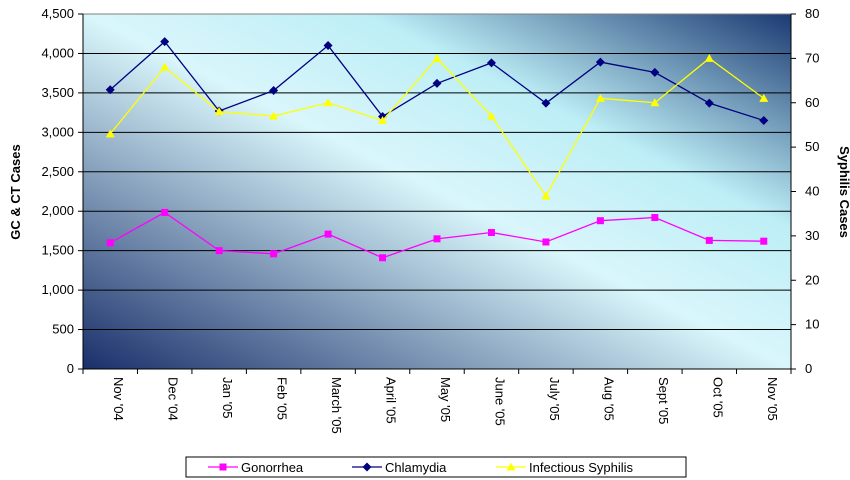 The height and width of the screenshot is (480, 850). I want to click on left-tick-label: 2,500, so click(57, 171).